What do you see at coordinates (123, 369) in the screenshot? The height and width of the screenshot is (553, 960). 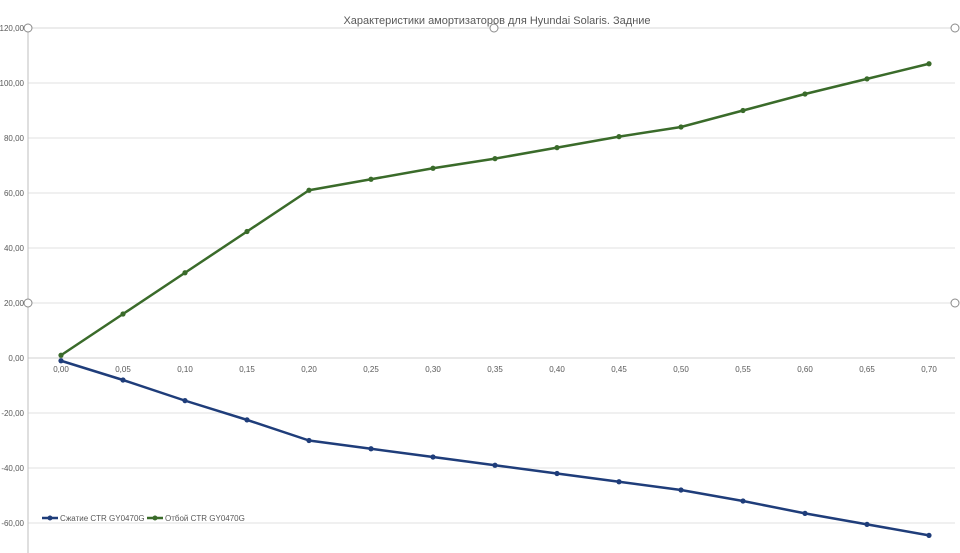 I see `x-tick-label: 0,05` at bounding box center [123, 369].